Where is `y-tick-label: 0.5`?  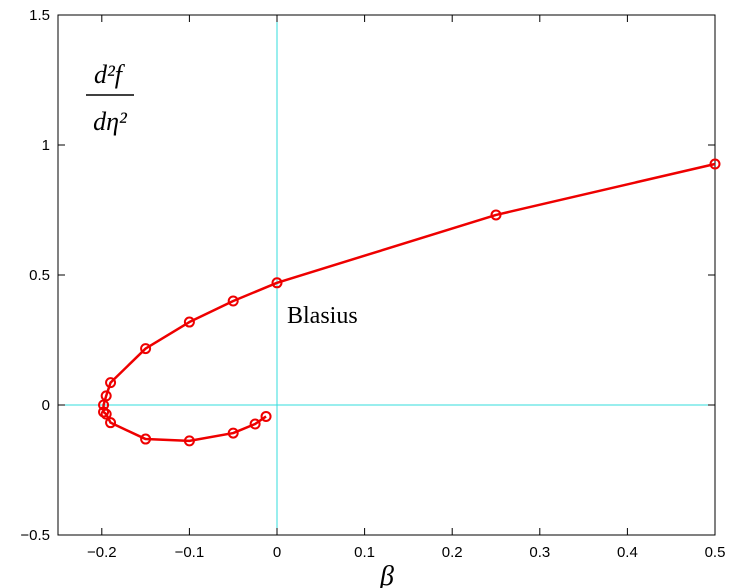
y-tick-label: 0.5 is located at coordinates (39, 275).